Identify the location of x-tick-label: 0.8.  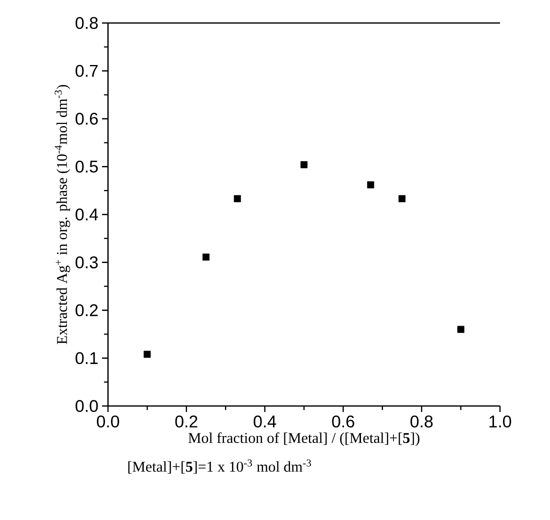
(421, 422).